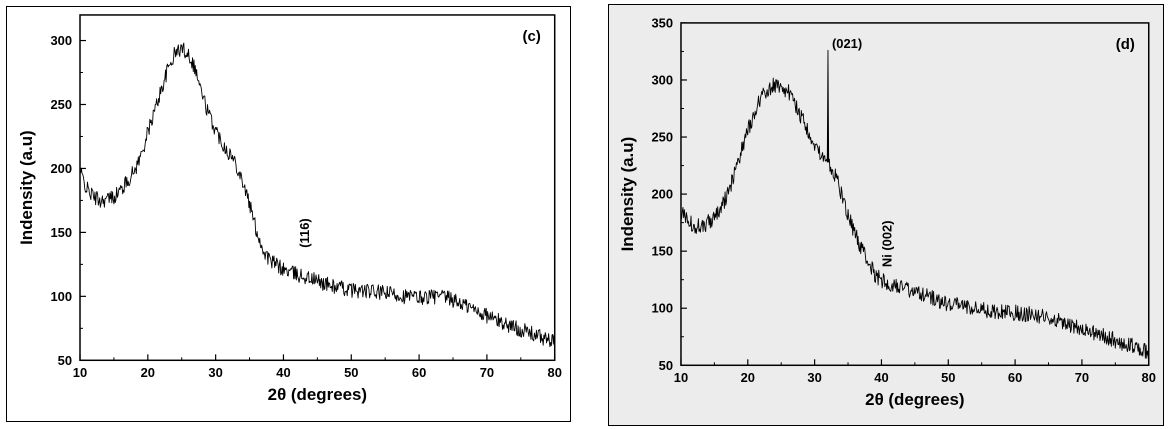  Describe the element at coordinates (847, 43) in the screenshot. I see `peak-annotation: (021)` at that location.